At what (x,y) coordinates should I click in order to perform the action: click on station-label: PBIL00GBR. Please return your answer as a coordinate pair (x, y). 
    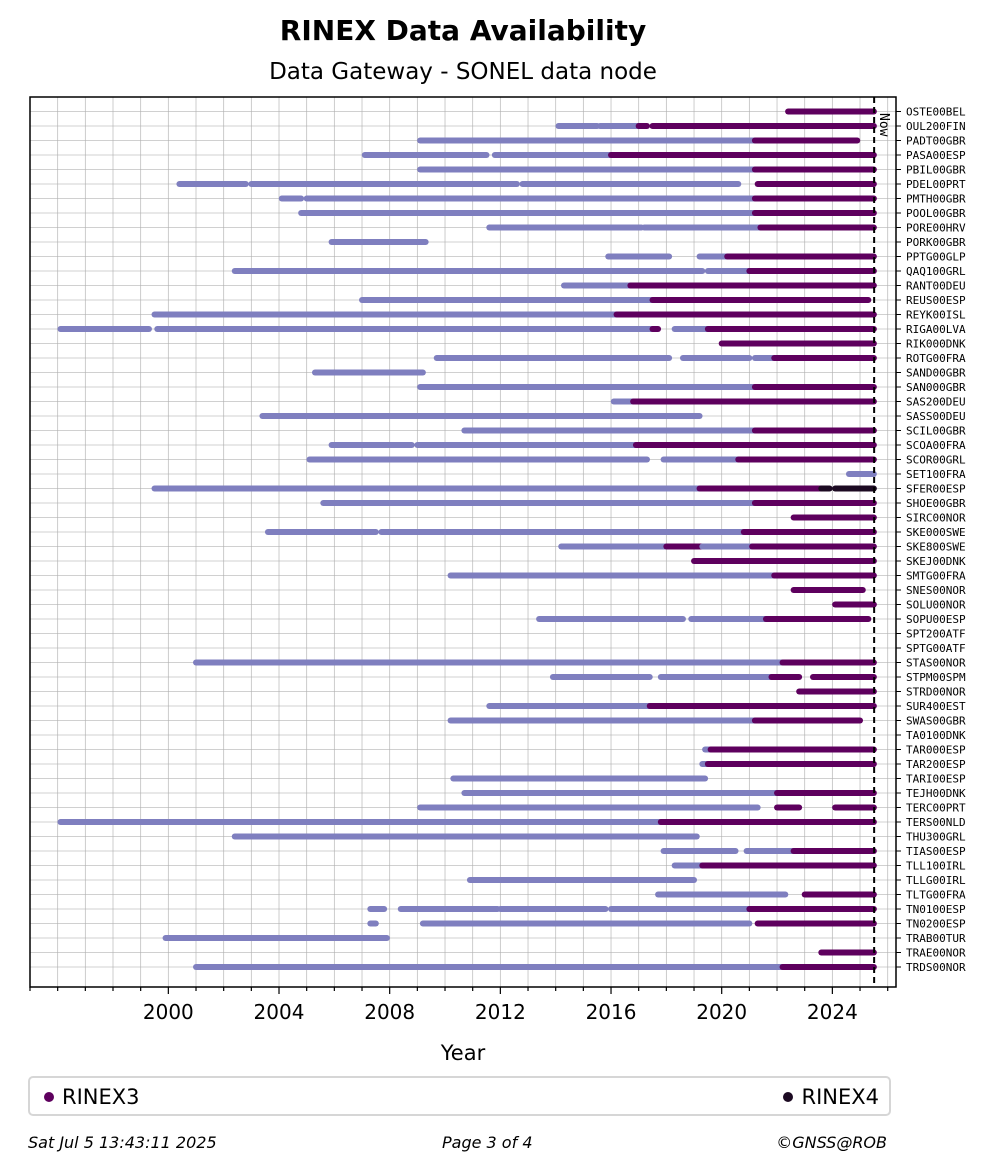
    Looking at the image, I should click on (936, 170).